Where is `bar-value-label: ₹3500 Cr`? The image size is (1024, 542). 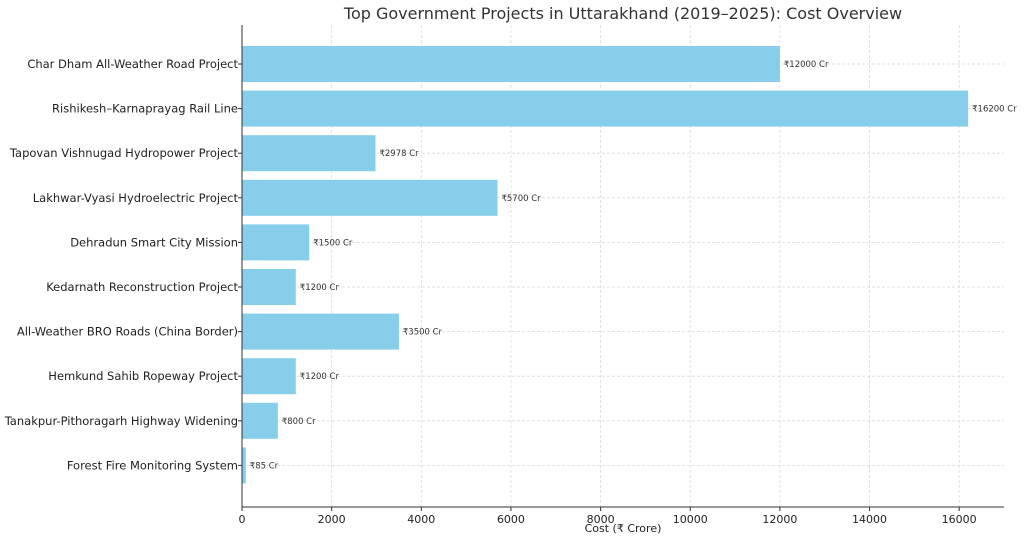
bar-value-label: ₹3500 Cr is located at coordinates (423, 333).